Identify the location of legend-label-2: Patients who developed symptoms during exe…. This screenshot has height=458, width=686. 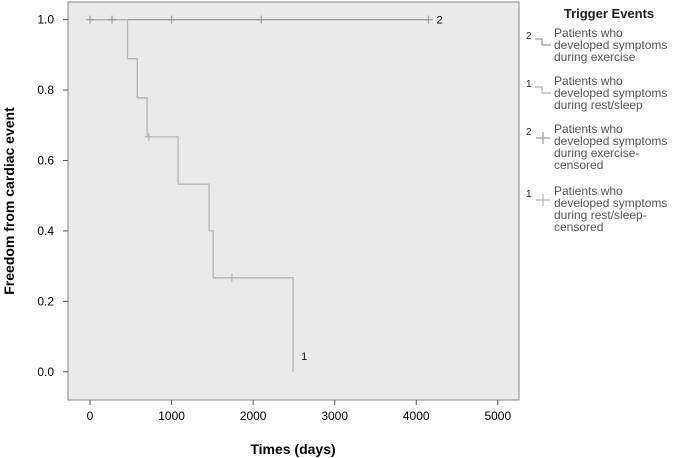
(620, 147).